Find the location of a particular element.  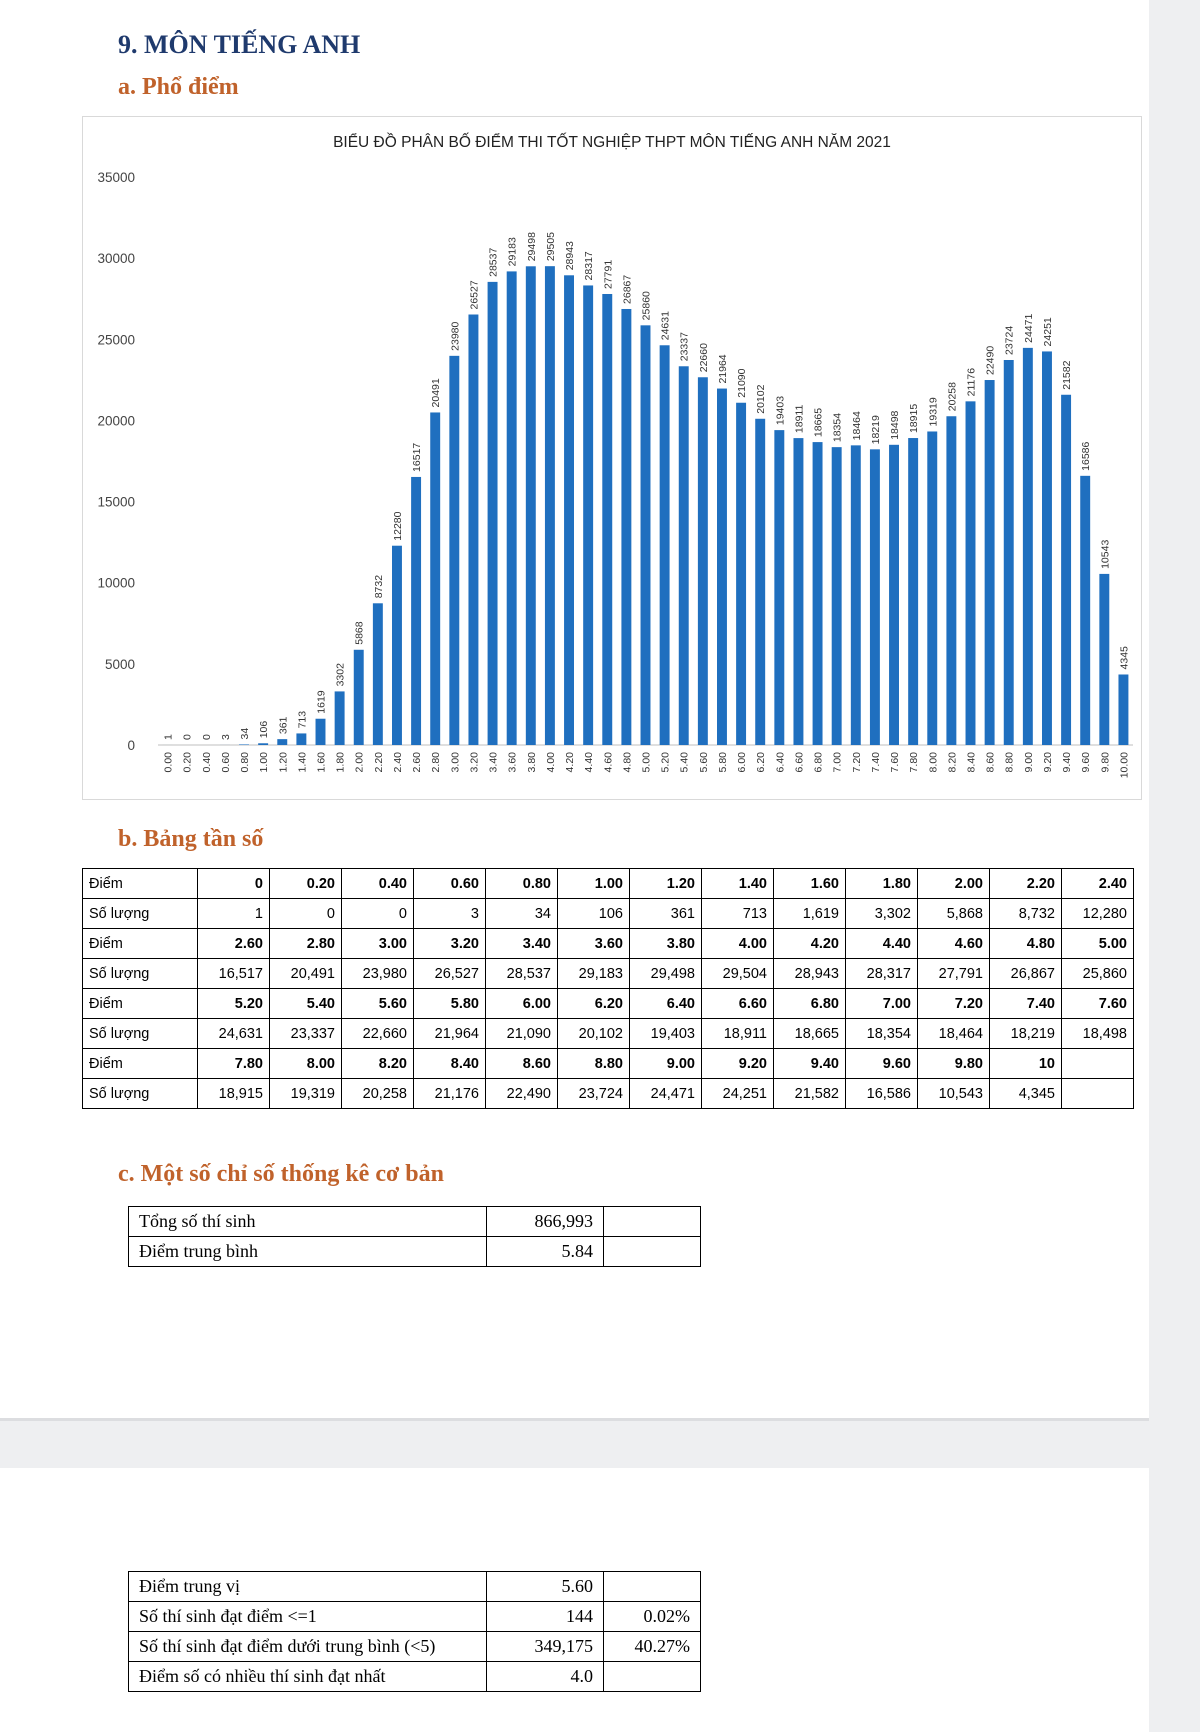

data-label: 20491 is located at coordinates (436, 392).